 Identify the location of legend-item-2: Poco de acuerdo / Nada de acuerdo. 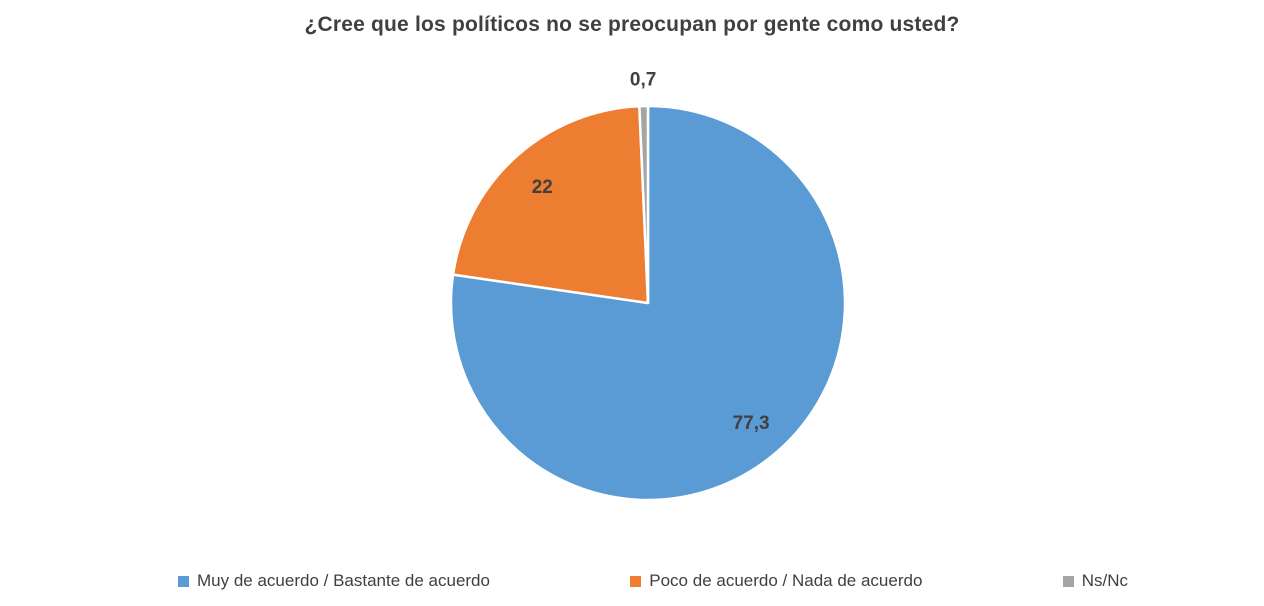
(776, 581).